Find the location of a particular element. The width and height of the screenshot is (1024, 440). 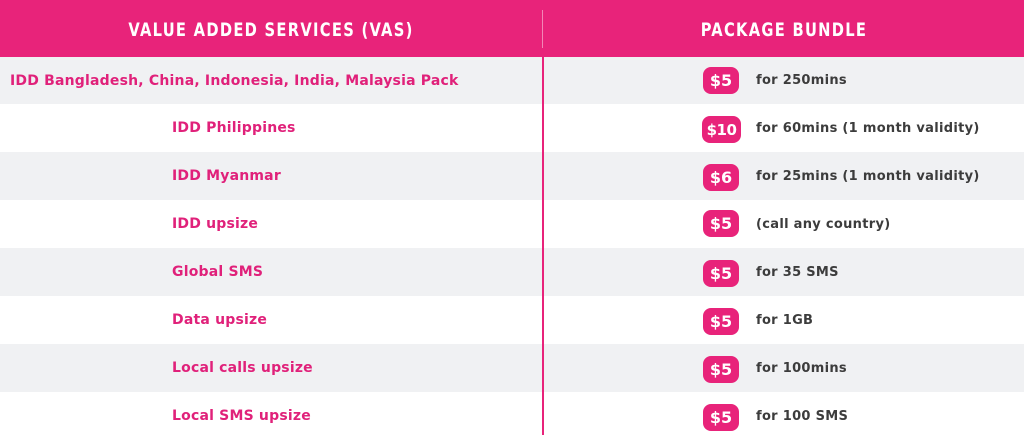

service-name: Global SMS is located at coordinates (218, 272).